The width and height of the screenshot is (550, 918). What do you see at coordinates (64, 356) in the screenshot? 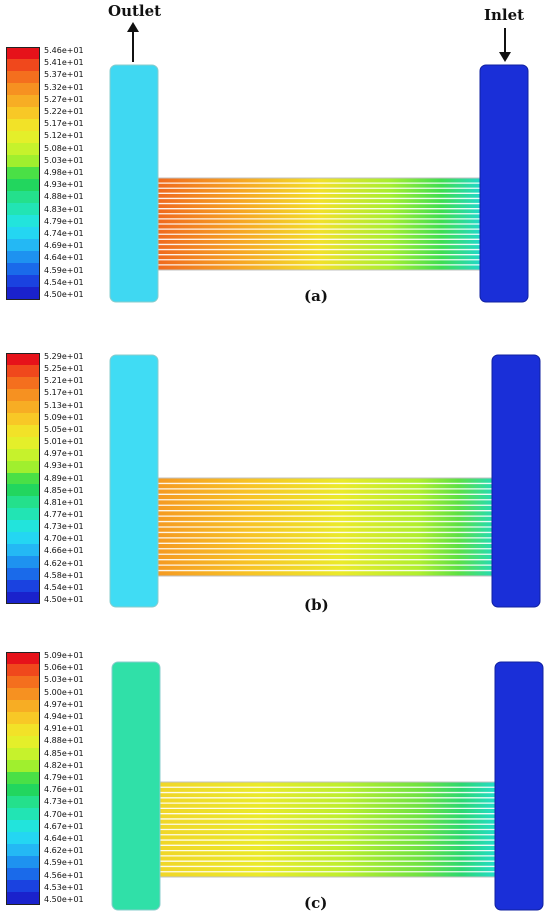
I see `colorbar-tick-label: 5.29e+01` at bounding box center [64, 356].